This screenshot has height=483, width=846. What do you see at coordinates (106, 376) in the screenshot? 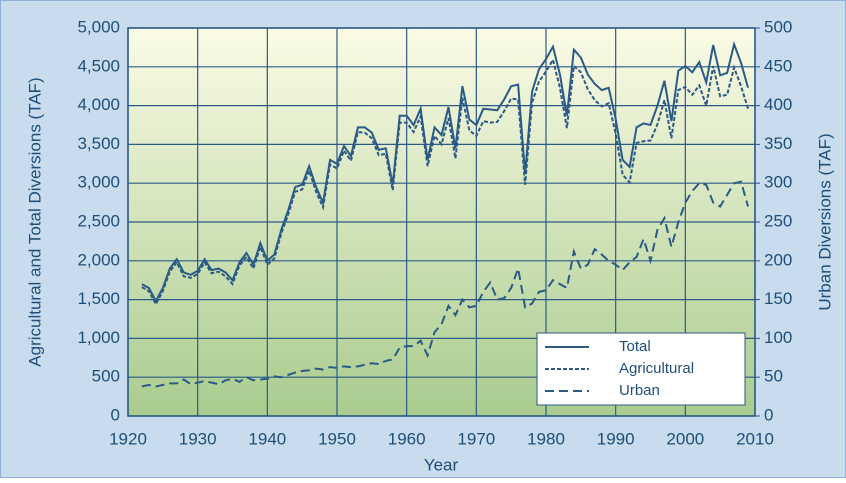
I see `y-tick-label: 500` at bounding box center [106, 376].